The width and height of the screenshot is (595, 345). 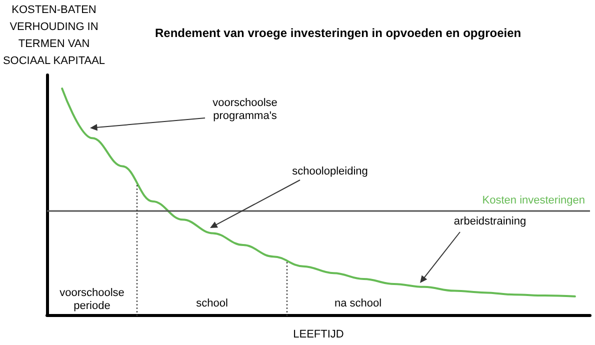 What do you see at coordinates (338, 33) in the screenshot?
I see `chart-title: Rendement van vroege investeringen in opvoeden en opgroeien` at bounding box center [338, 33].